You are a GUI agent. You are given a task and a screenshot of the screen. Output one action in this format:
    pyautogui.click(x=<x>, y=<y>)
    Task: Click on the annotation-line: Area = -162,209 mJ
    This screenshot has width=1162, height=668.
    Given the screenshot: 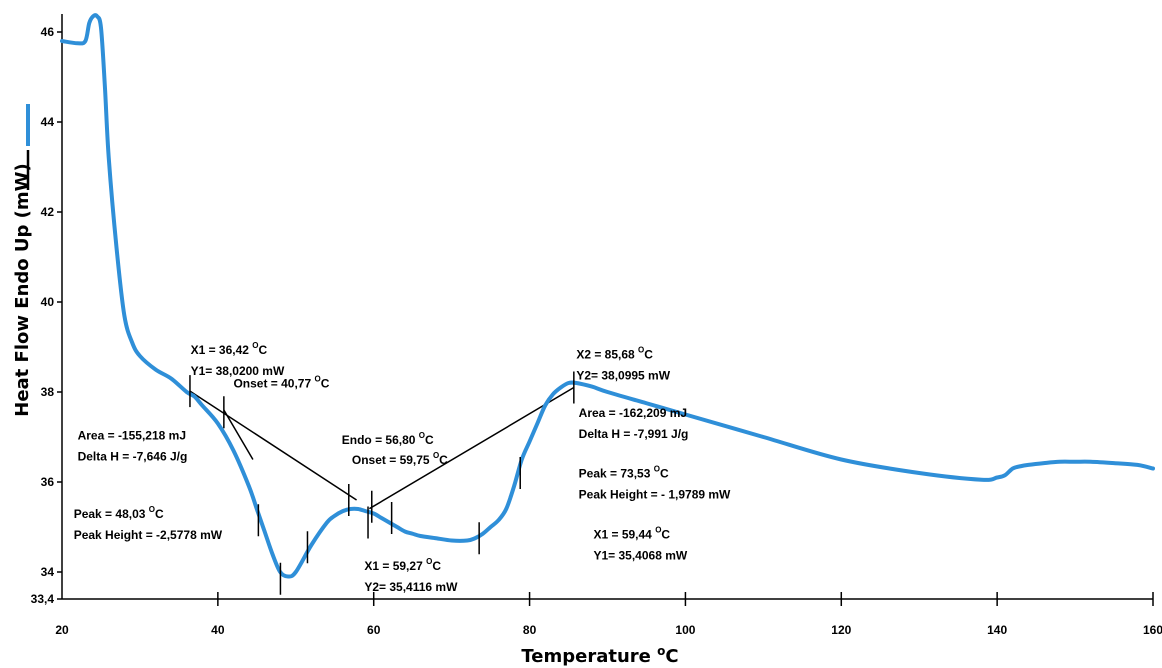 What is the action you would take?
    pyautogui.click(x=633, y=413)
    